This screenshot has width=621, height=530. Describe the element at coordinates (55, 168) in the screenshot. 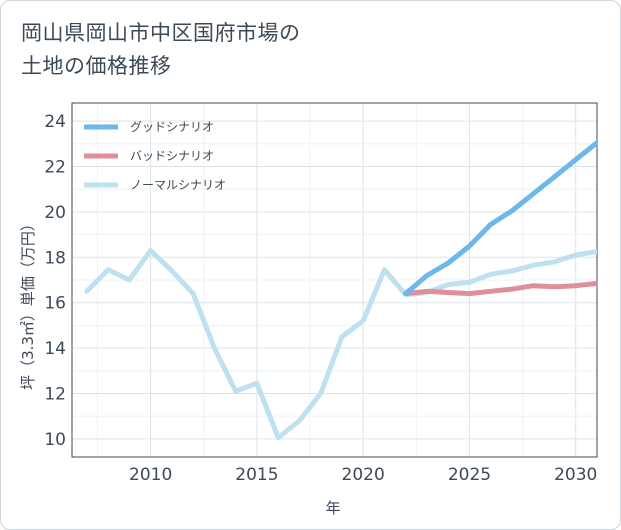

I see `y-tick-label: 22` at that location.